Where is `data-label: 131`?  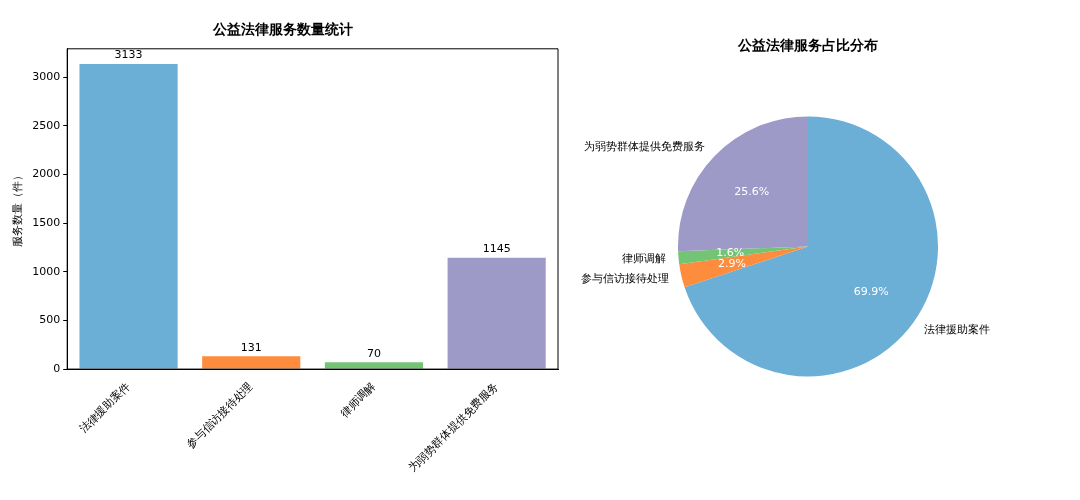
data-label: 131 is located at coordinates (251, 347).